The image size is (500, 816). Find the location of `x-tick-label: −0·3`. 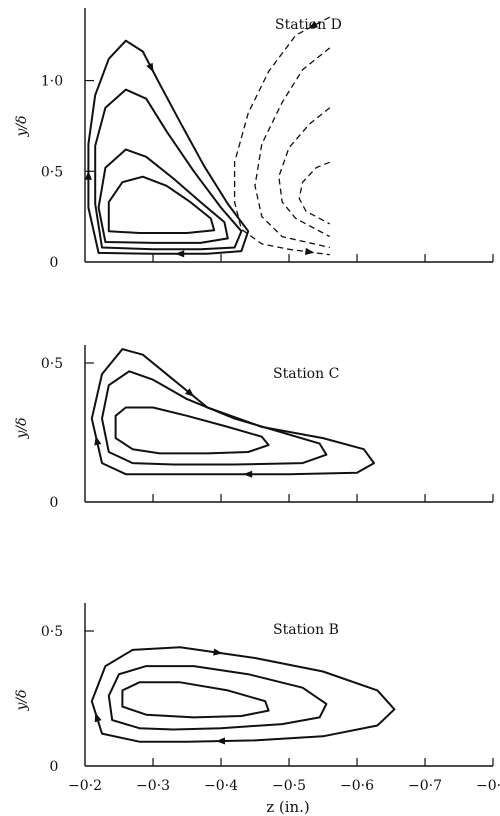

x-tick-label: −0·3 is located at coordinates (153, 786).